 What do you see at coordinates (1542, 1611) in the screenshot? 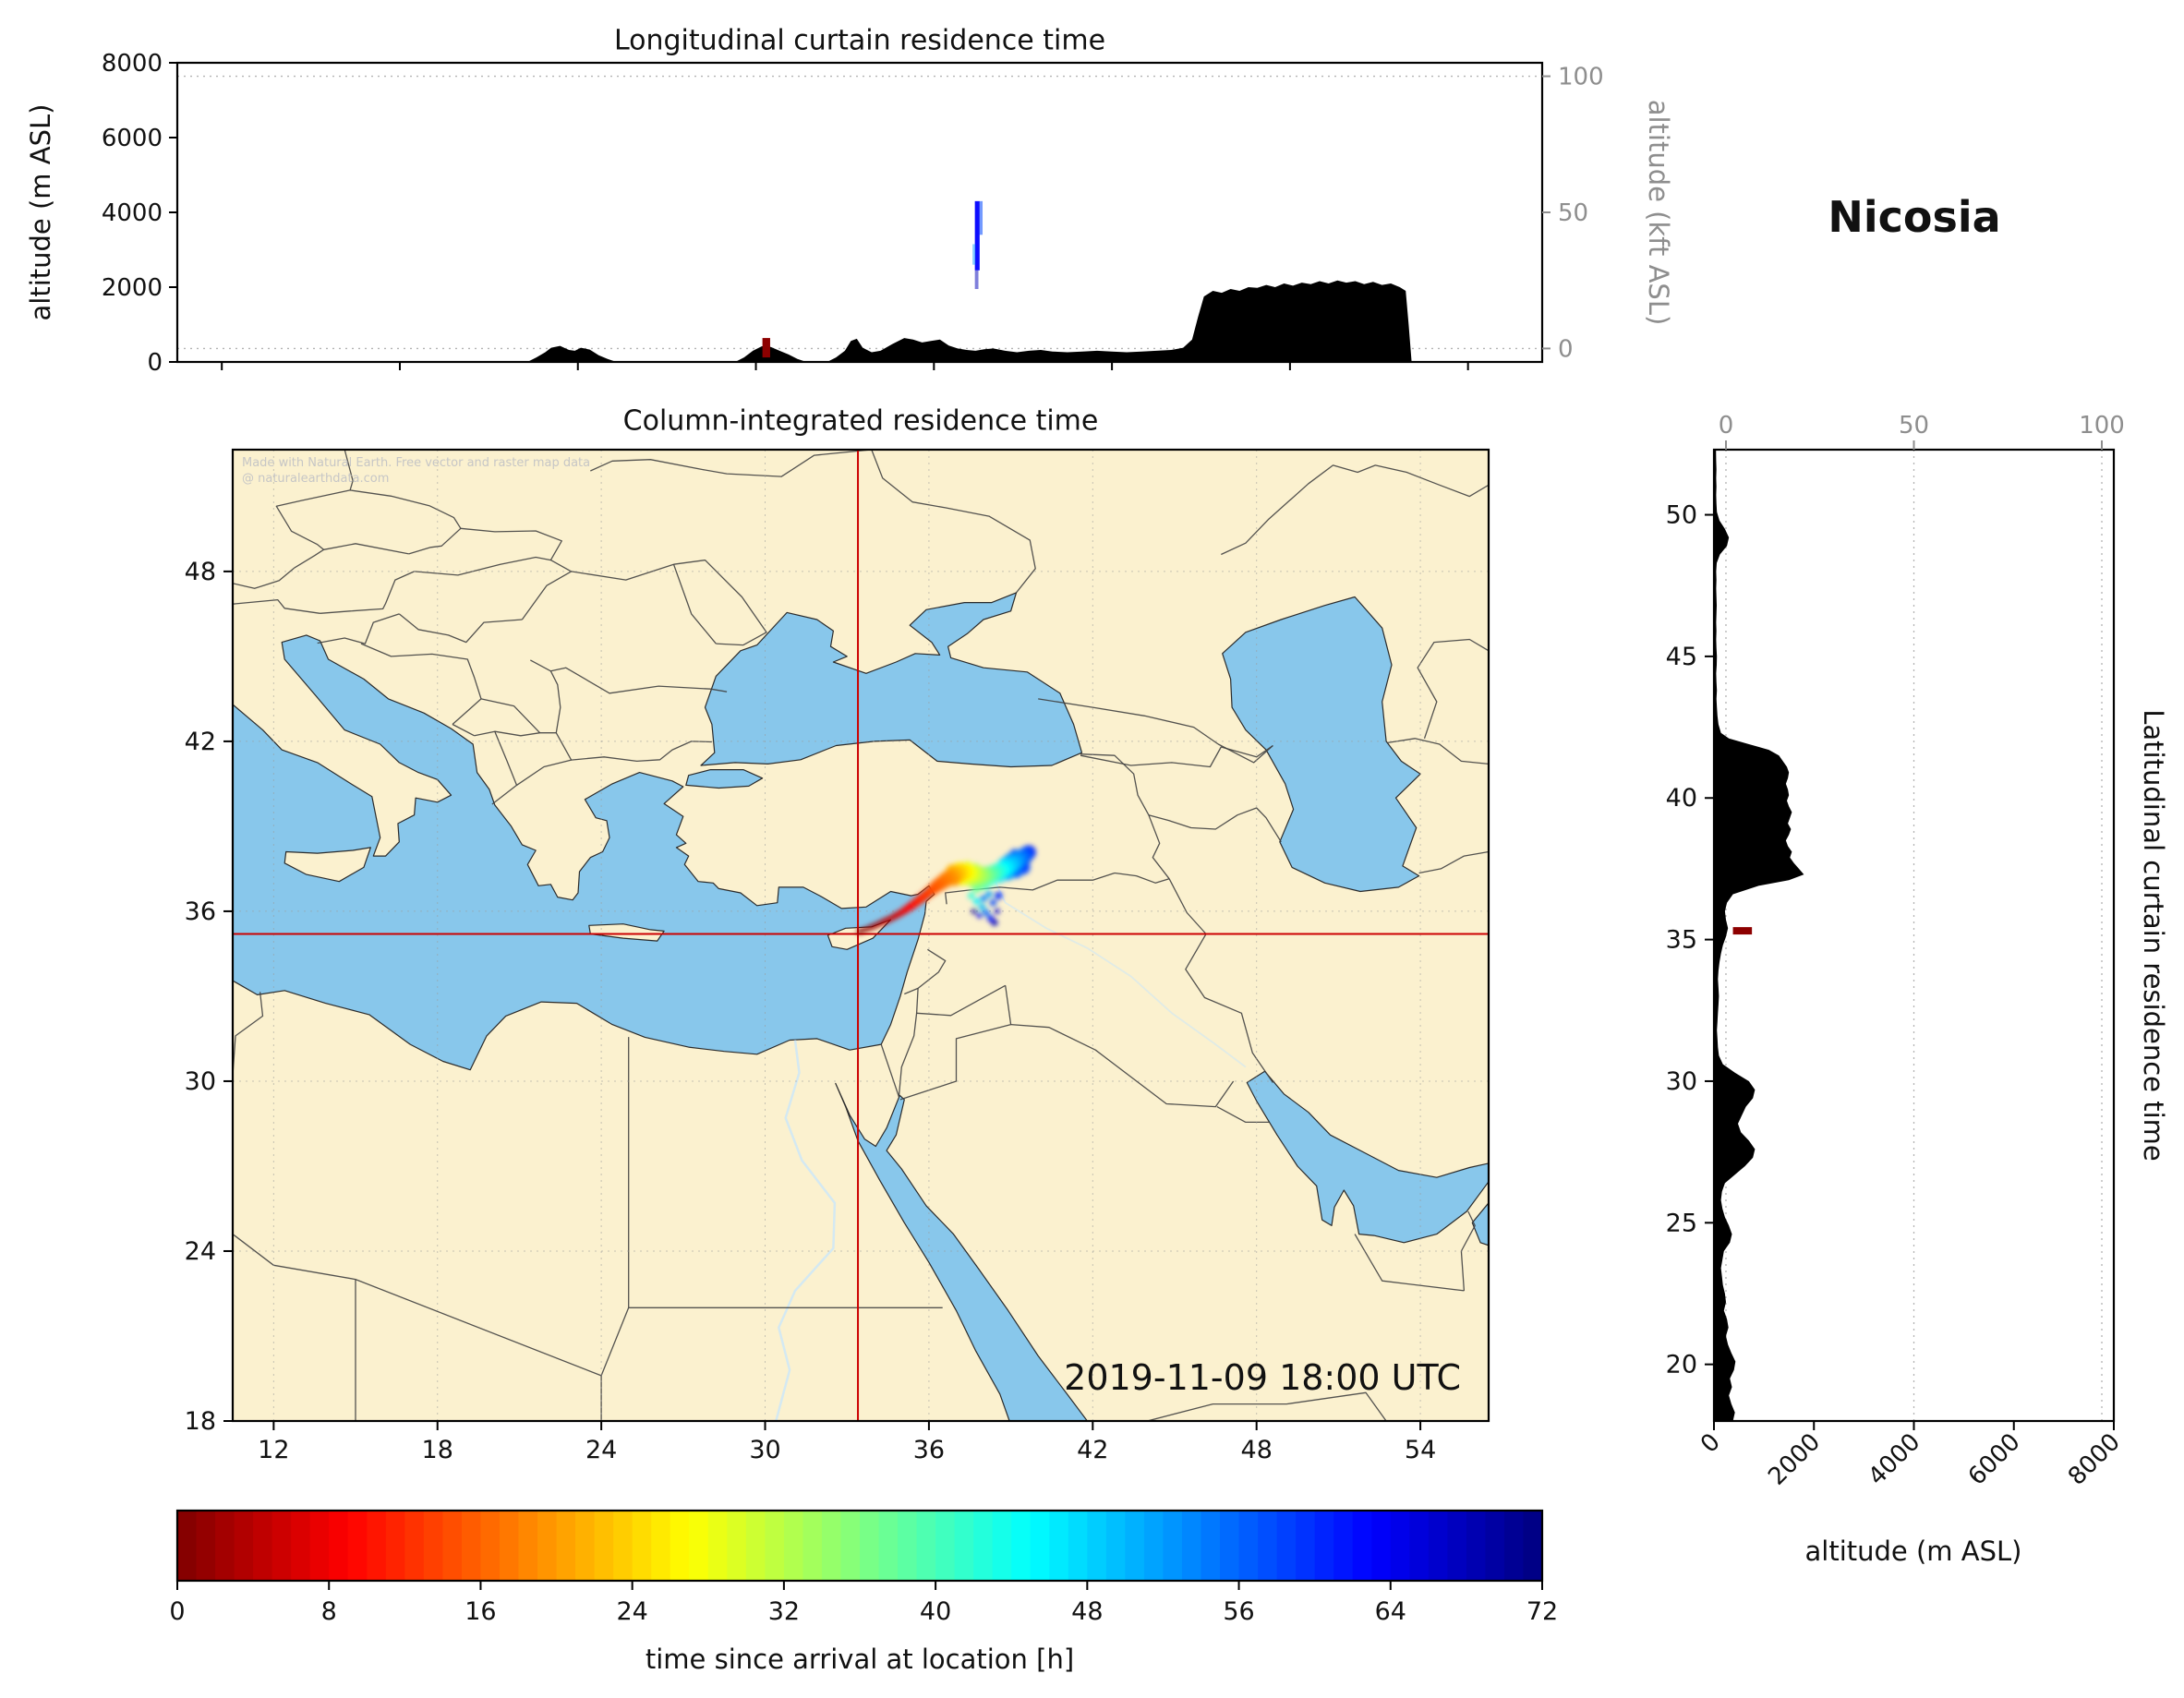
I see `svg-text: 72` at bounding box center [1542, 1611].